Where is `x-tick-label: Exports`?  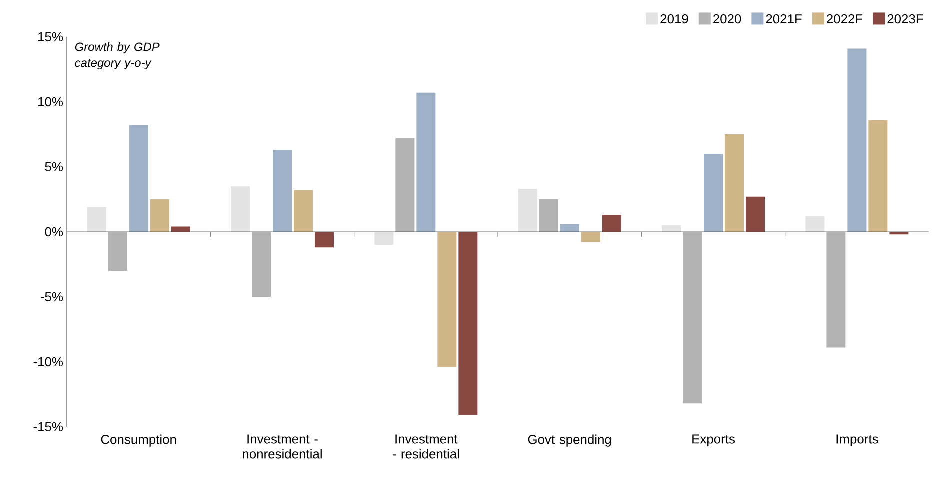 x-tick-label: Exports is located at coordinates (713, 440).